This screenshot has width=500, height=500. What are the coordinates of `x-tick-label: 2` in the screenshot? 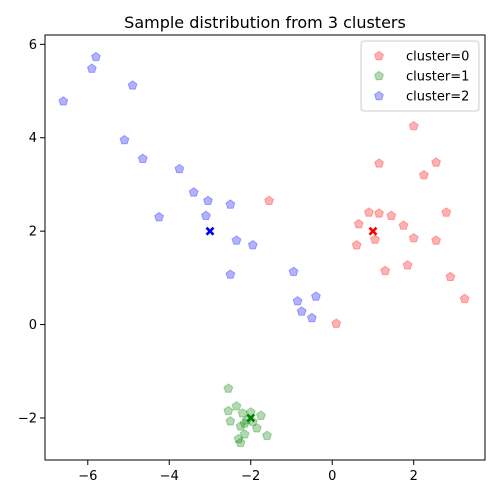 It's located at (414, 476).